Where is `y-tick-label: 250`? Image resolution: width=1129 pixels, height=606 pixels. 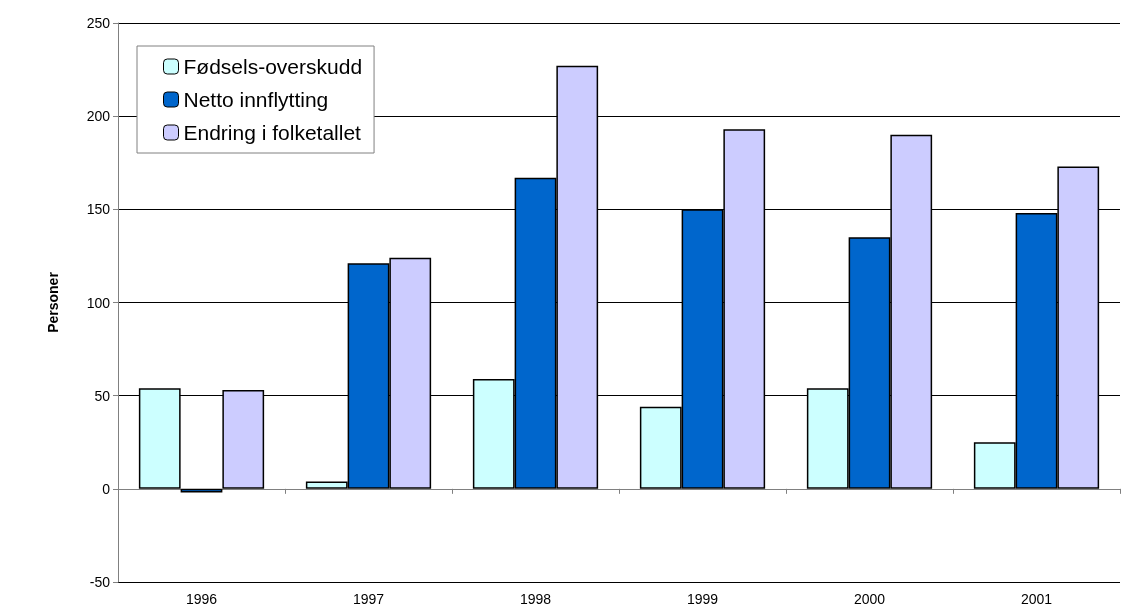 y-tick-label: 250 is located at coordinates (98, 23).